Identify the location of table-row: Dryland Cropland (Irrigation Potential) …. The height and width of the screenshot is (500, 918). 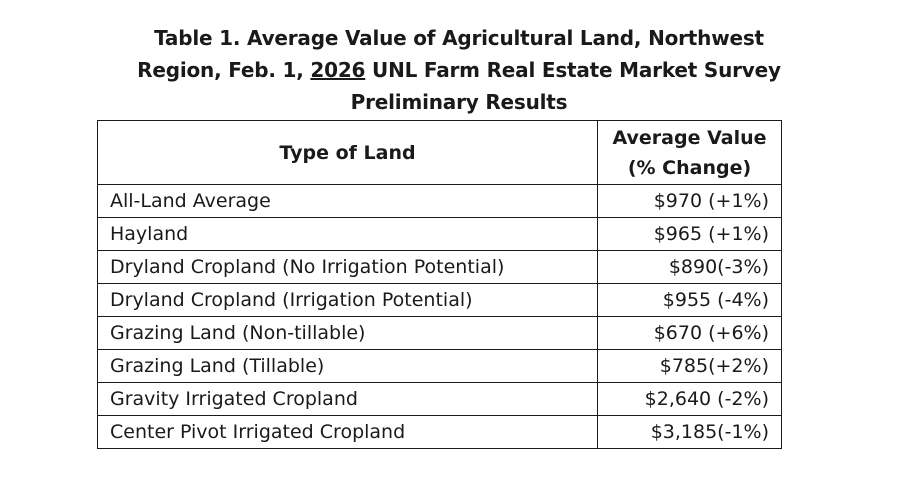
(439, 300).